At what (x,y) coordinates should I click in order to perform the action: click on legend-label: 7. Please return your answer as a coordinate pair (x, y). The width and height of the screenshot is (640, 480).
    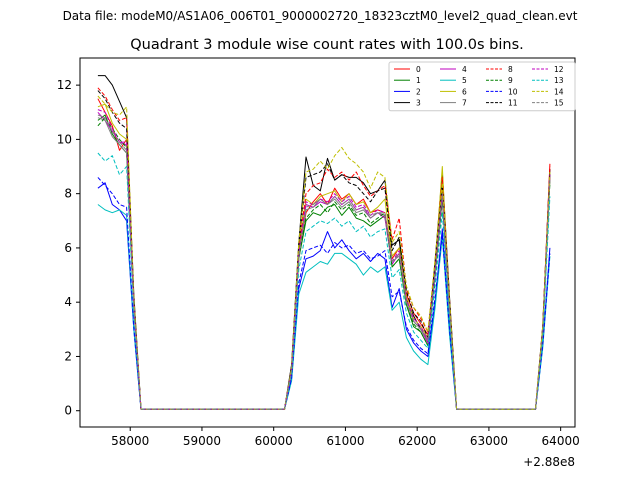
    Looking at the image, I should click on (464, 103).